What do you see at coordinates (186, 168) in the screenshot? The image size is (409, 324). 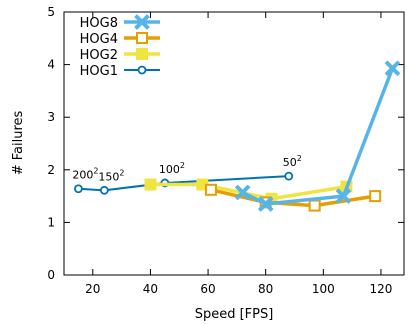 I see `point-annotations: 2002 1502 1002 502` at bounding box center [186, 168].